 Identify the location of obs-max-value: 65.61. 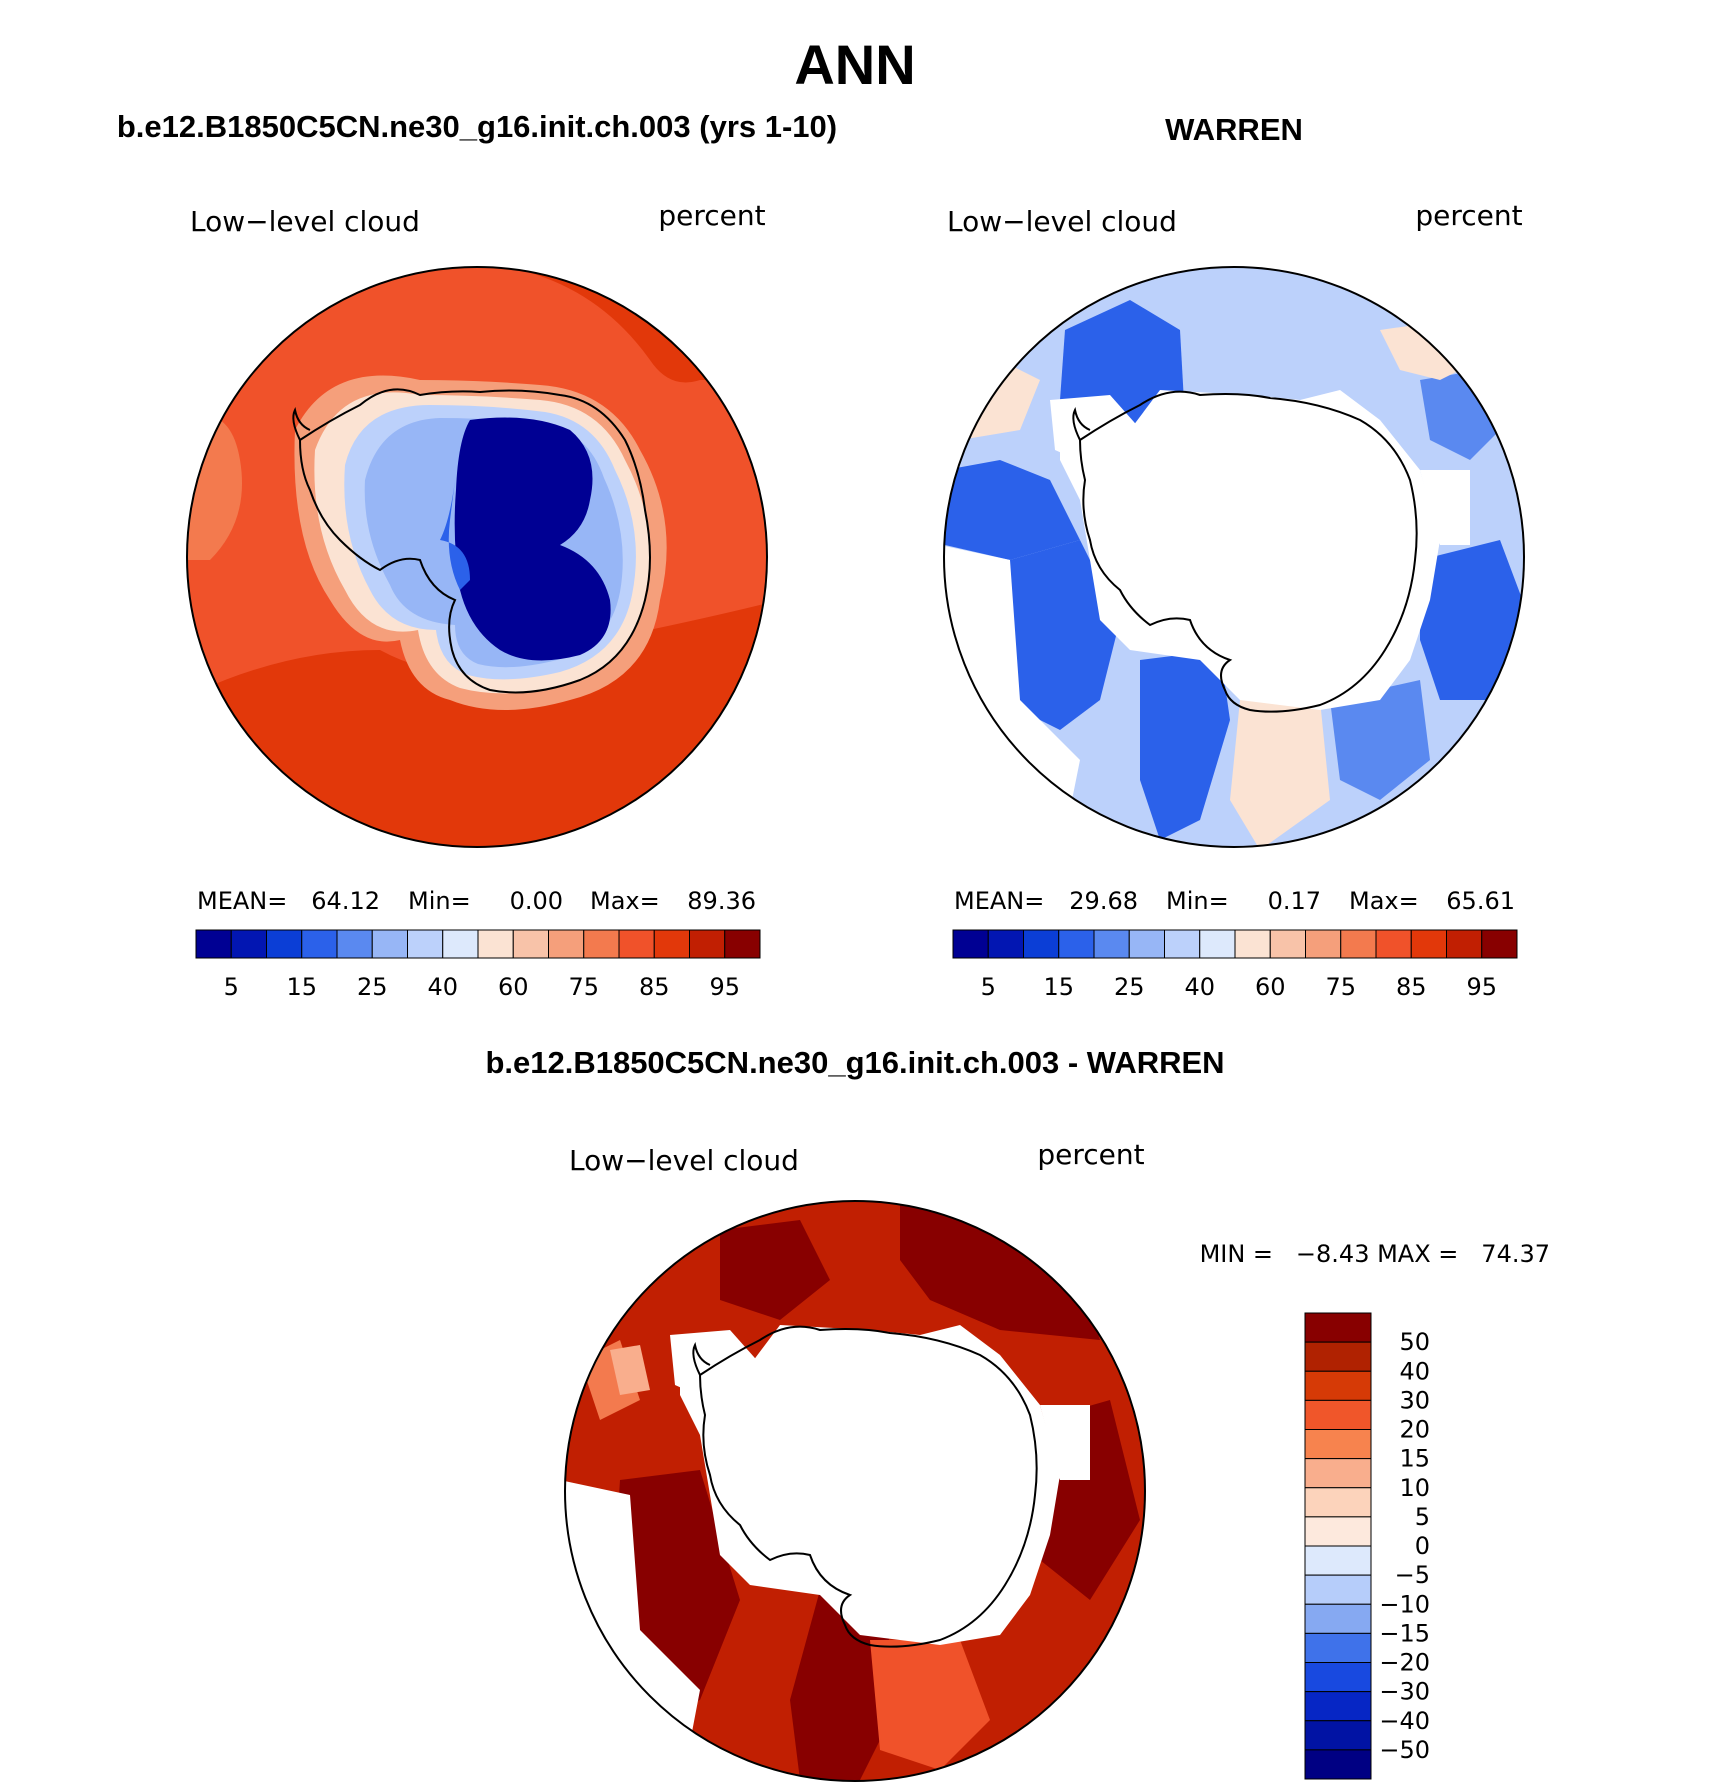
(1480, 901).